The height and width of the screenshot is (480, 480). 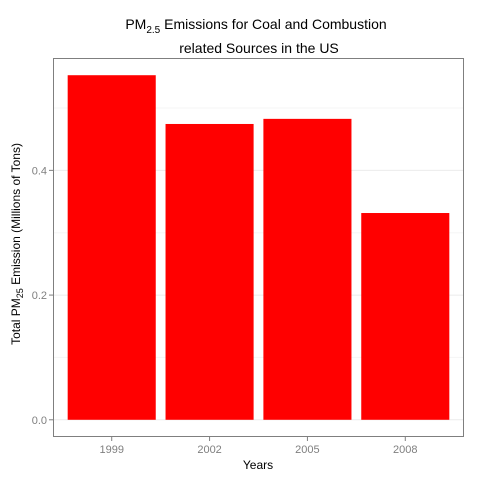 What do you see at coordinates (111, 450) in the screenshot?
I see `x-tick-label: 1999` at bounding box center [111, 450].